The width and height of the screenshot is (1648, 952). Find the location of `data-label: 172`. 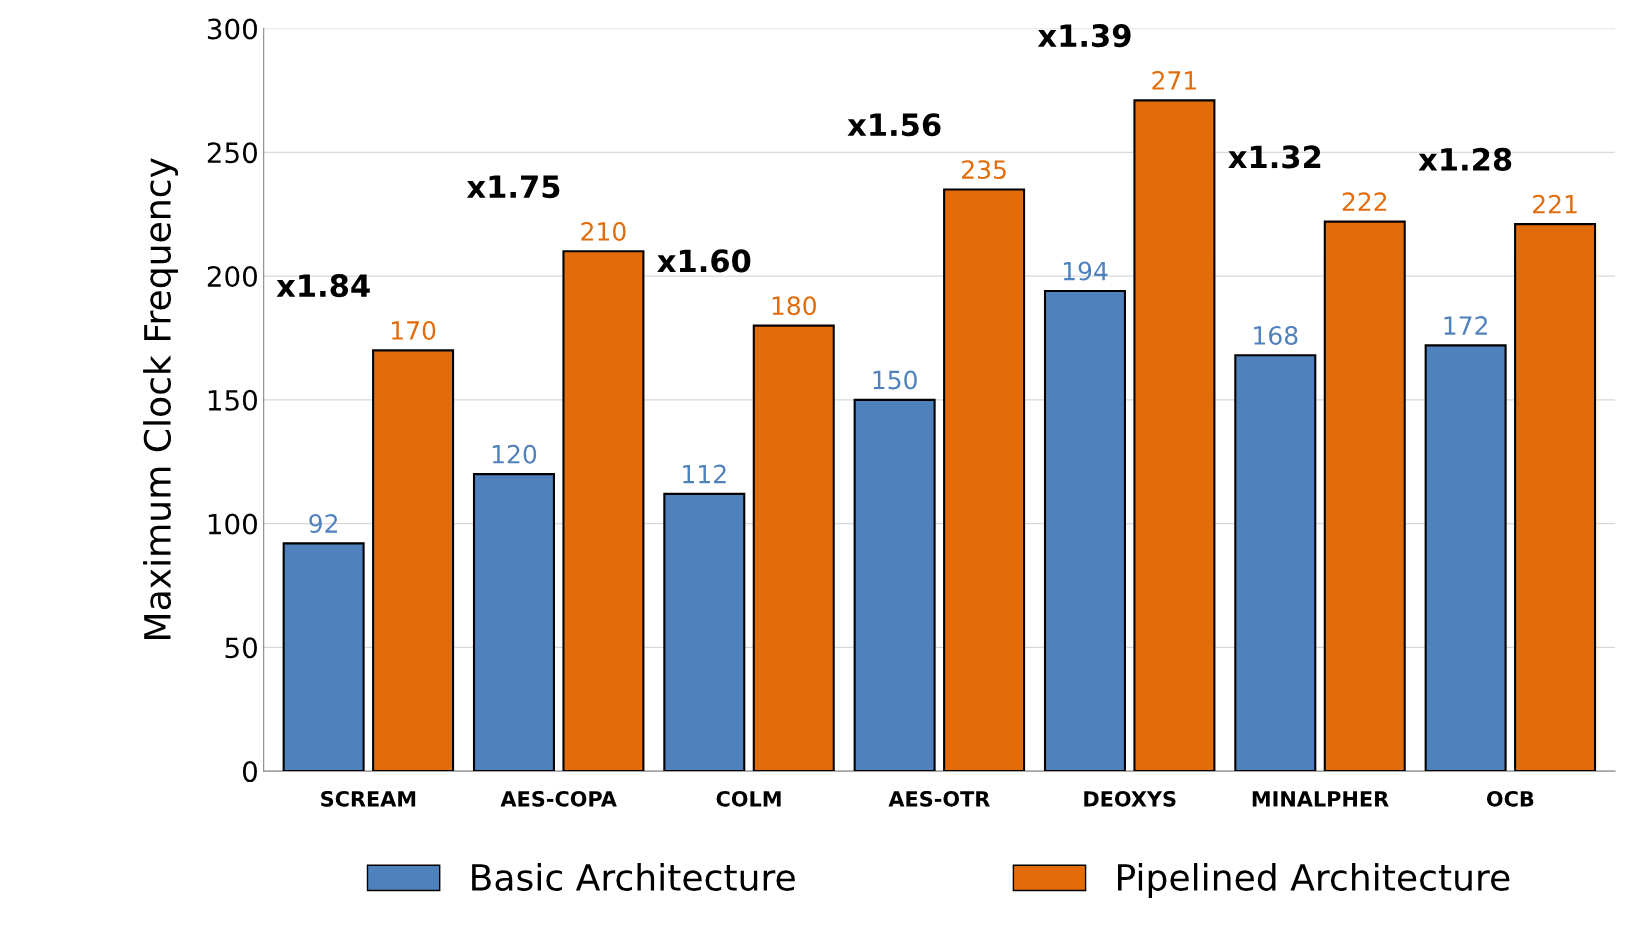

data-label: 172 is located at coordinates (1465, 325).